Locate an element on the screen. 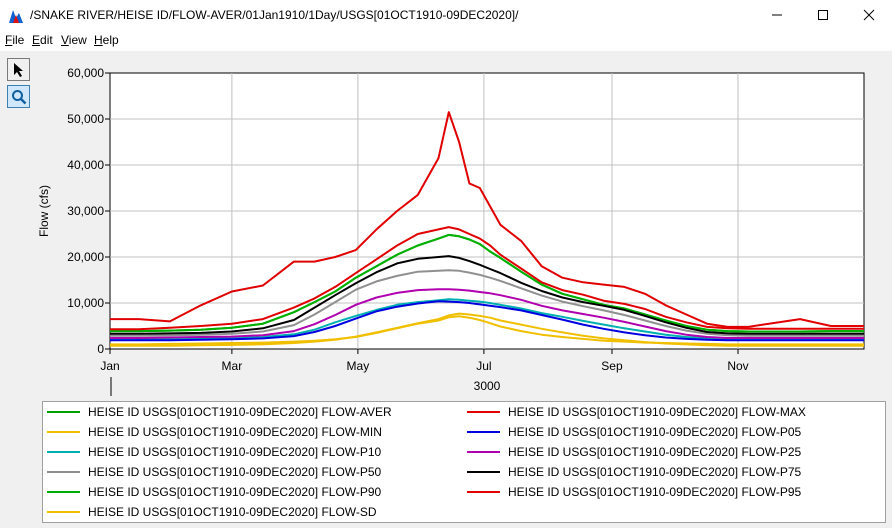  y-tick-label: 40,000 is located at coordinates (85, 165).